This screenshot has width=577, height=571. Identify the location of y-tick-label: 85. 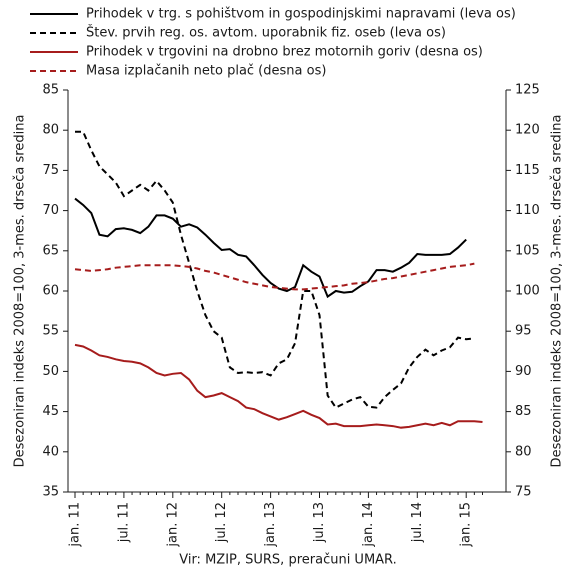
(50, 90).